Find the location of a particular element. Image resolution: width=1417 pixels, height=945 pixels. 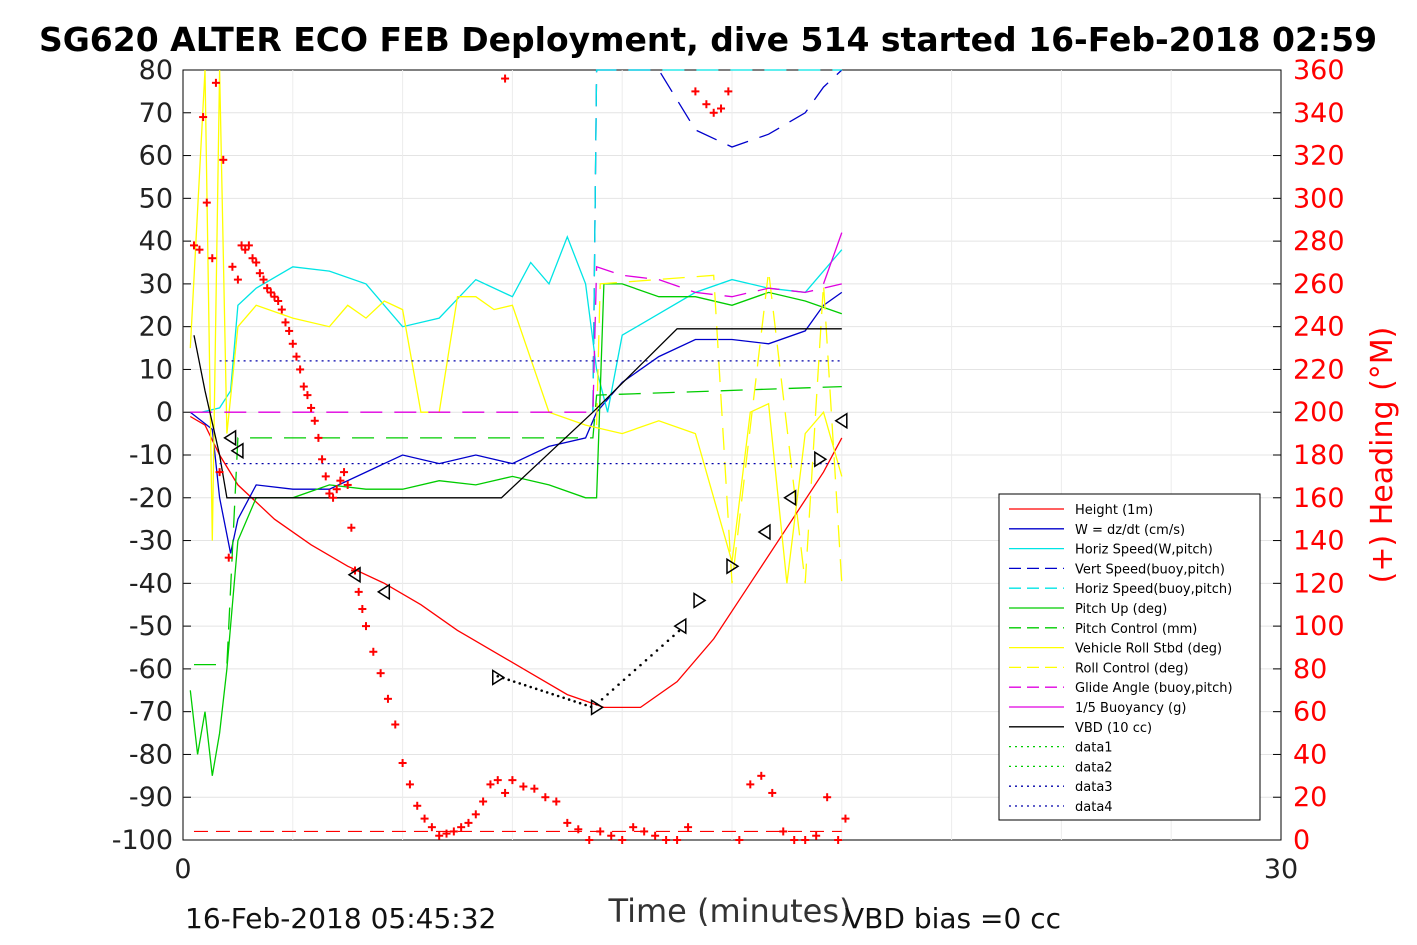

y-right-tick-label: 300 is located at coordinates (1319, 198).